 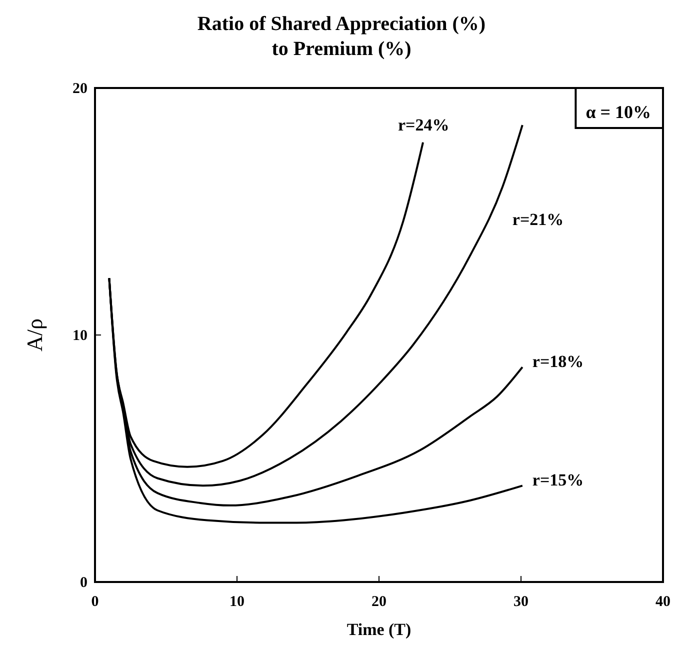 What do you see at coordinates (521, 602) in the screenshot?
I see `x-tick-label: 30` at bounding box center [521, 602].